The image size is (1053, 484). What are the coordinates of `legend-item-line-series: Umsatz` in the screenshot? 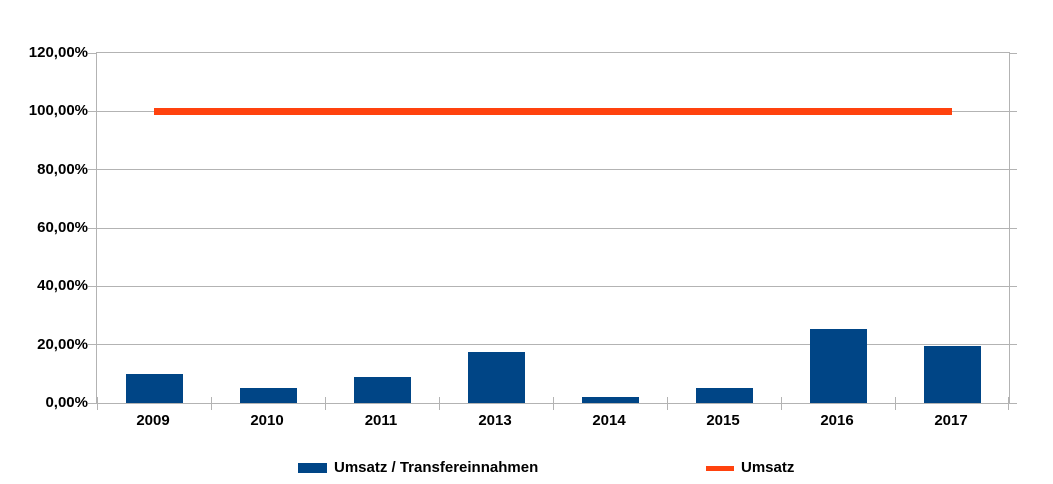 It's located at (750, 468).